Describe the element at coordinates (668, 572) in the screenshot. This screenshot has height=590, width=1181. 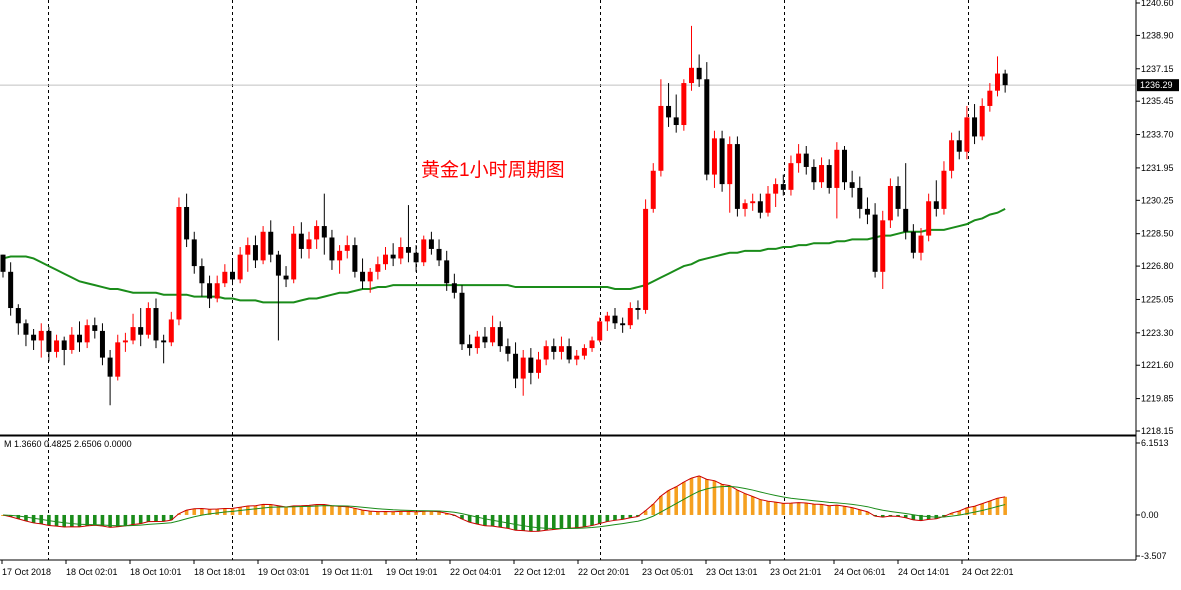
I see `time-tick-label: 23 Oct 05:01` at that location.